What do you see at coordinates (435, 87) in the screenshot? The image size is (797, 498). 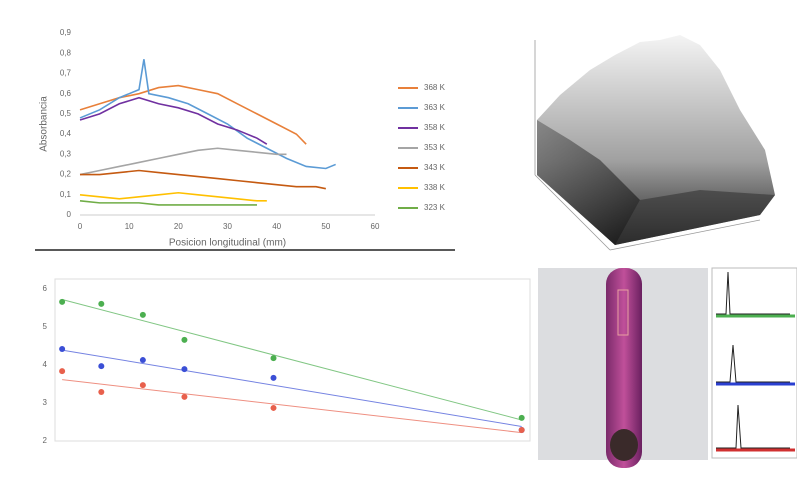 I see `legend-label: 368 K` at bounding box center [435, 87].